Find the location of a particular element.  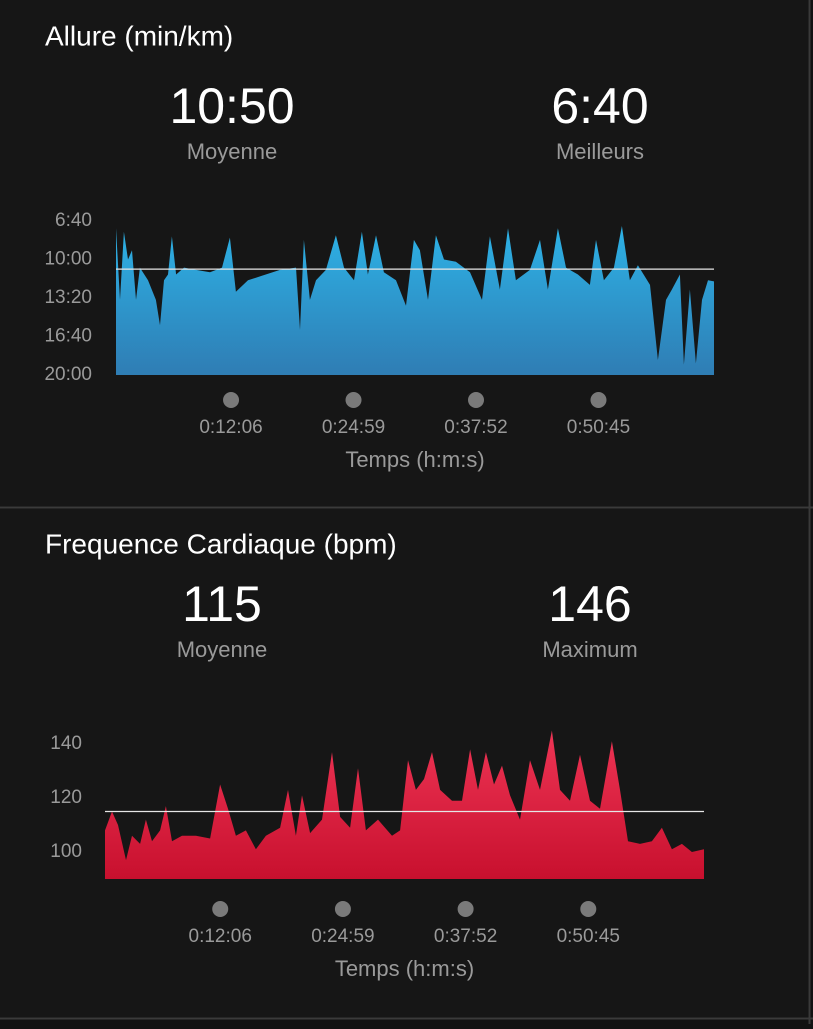

stat-value: 10:50 is located at coordinates (231, 106).